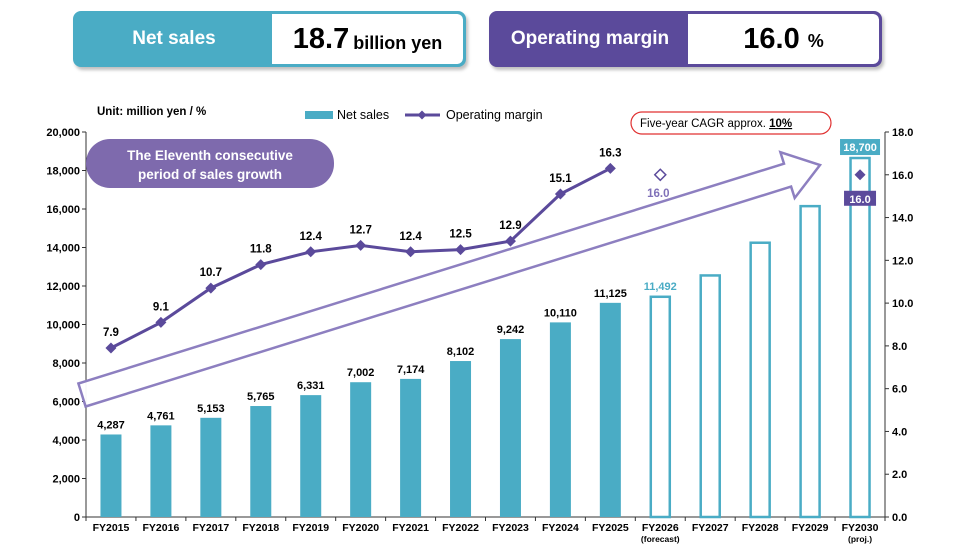 Image resolution: width=960 pixels, height=554 pixels. I want to click on left-y-tick-label: 4,000, so click(66, 441).